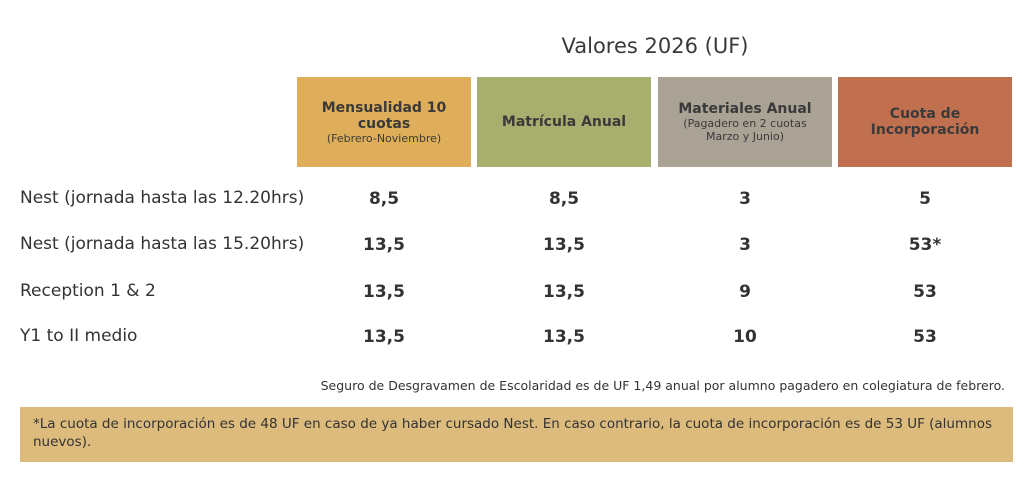  Describe the element at coordinates (745, 109) in the screenshot. I see `column-title: Materiales Anual` at that location.